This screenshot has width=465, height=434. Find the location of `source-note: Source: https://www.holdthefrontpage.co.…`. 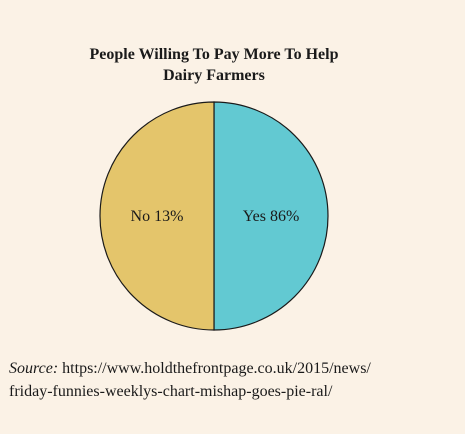

source-note: Source: https://www.holdthefrontpage.co.… is located at coordinates (234, 380).